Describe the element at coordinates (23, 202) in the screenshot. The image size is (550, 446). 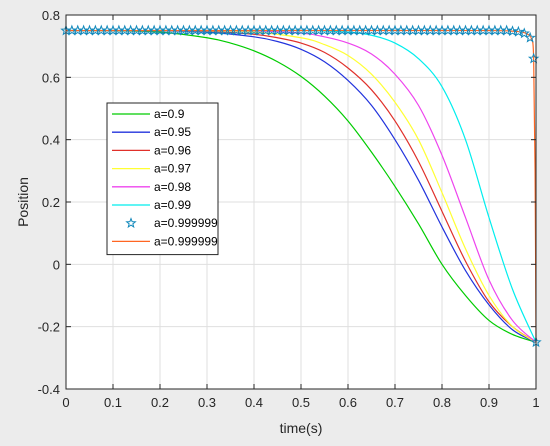
I see `y-axis-label: Position` at that location.